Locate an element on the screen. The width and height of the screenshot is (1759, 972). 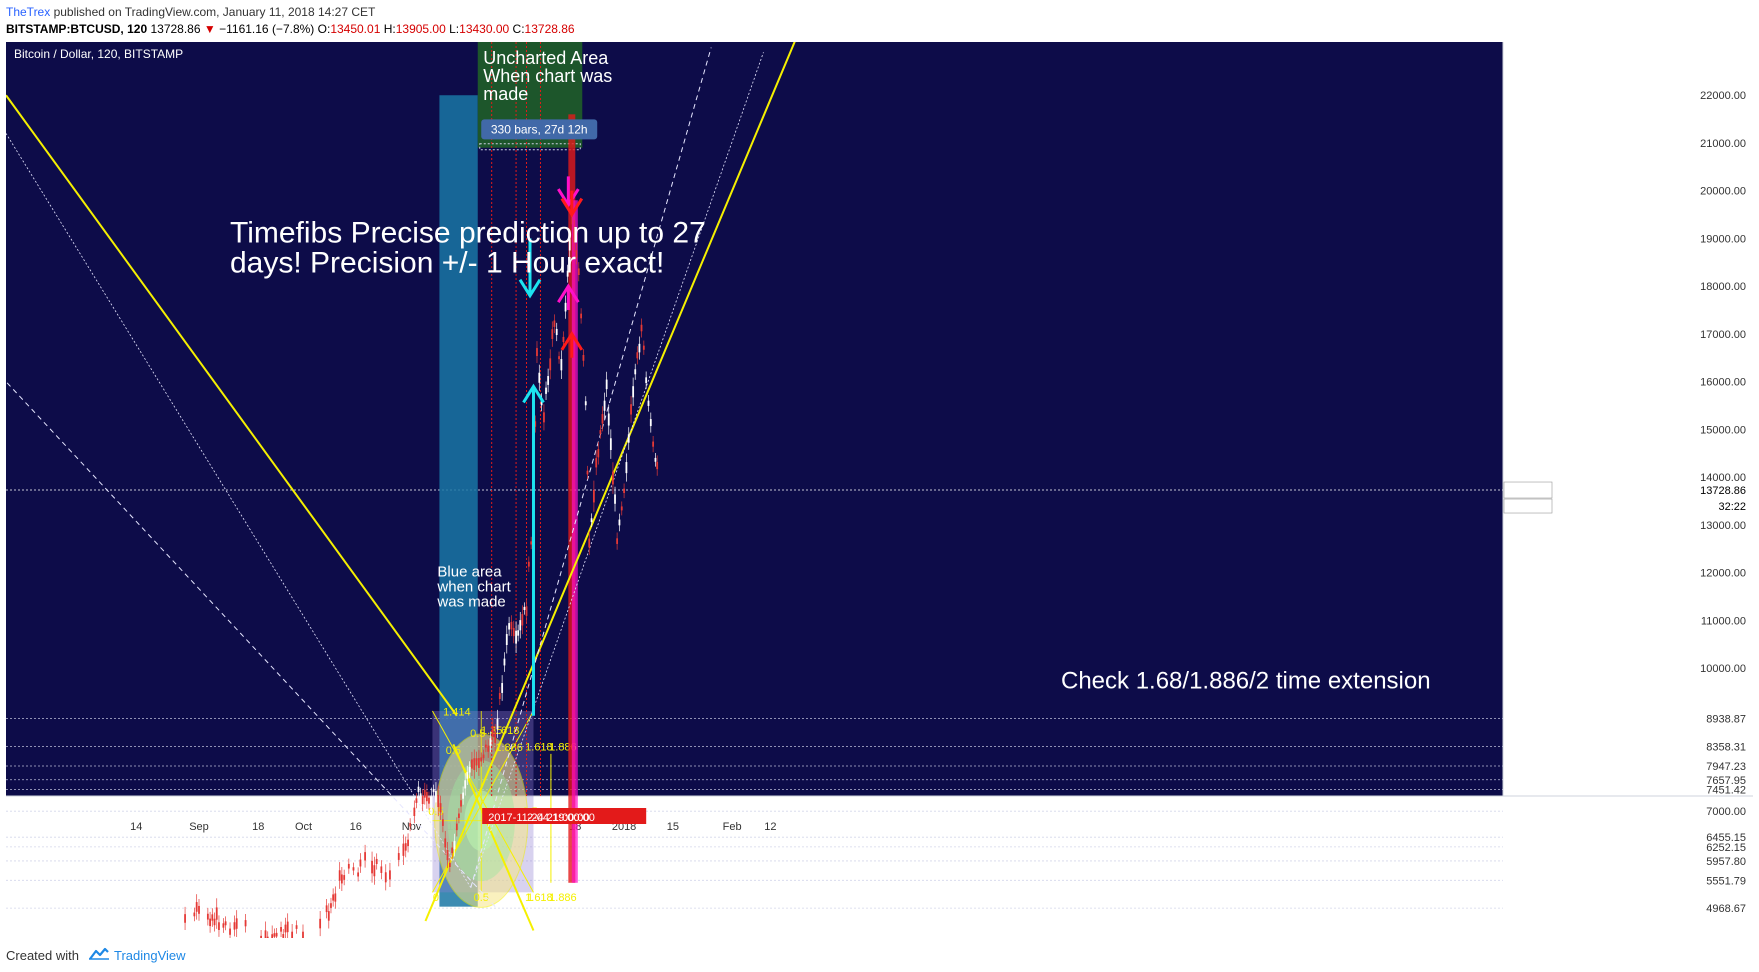
footer: Created with TradingView is located at coordinates (879, 955).